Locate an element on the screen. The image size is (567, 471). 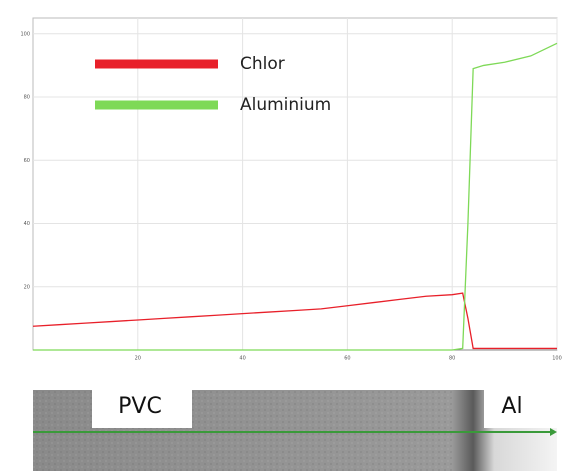
legend-label: Aluminium is located at coordinates (285, 105).